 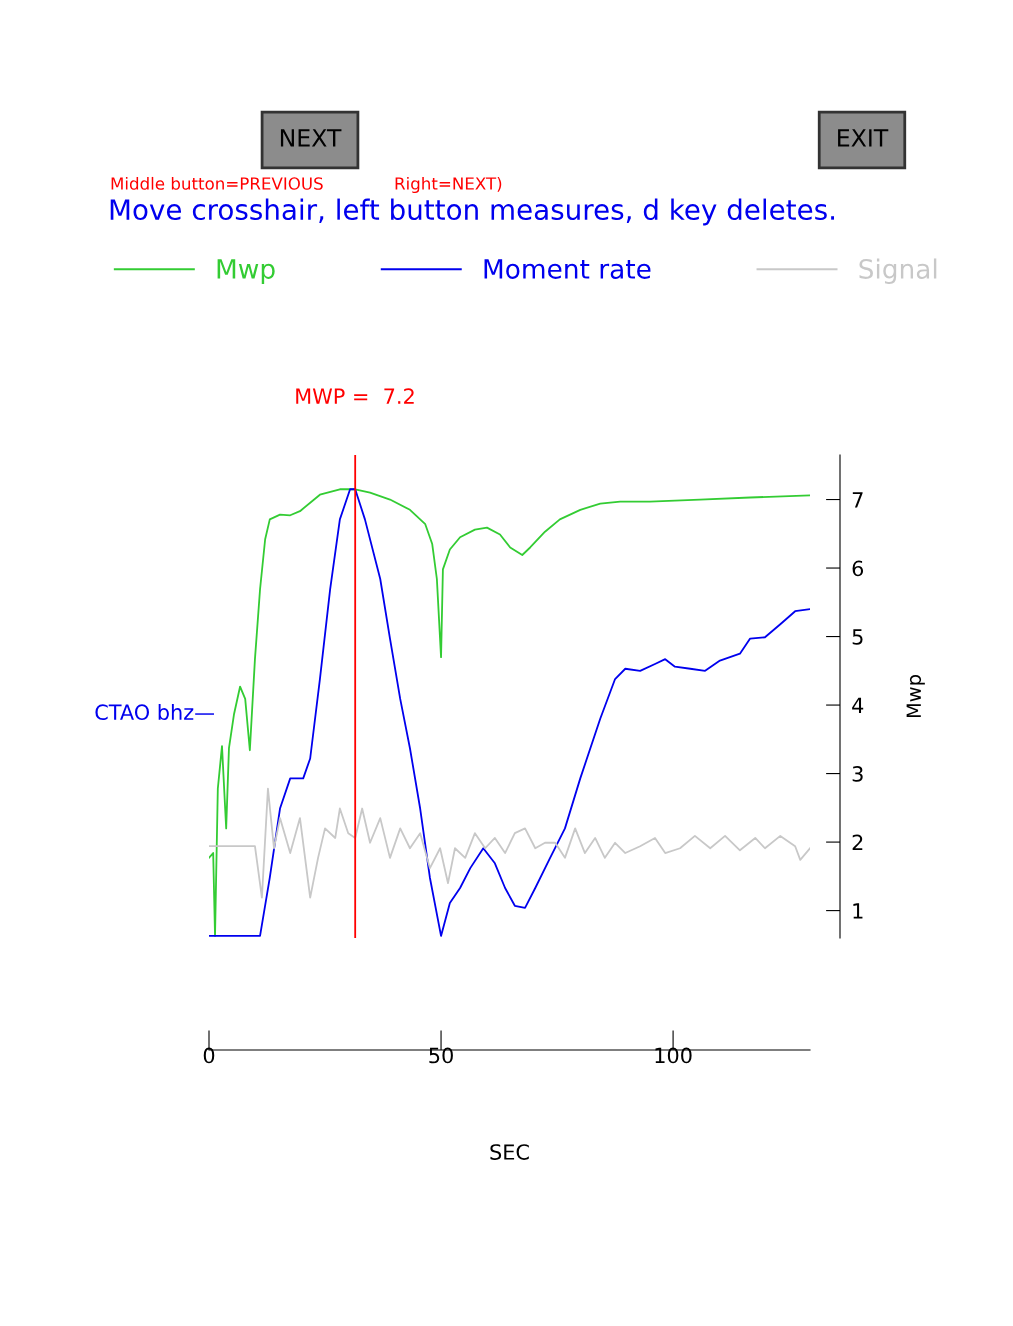 I want to click on x-tick-label: 50, so click(x=441, y=1055).